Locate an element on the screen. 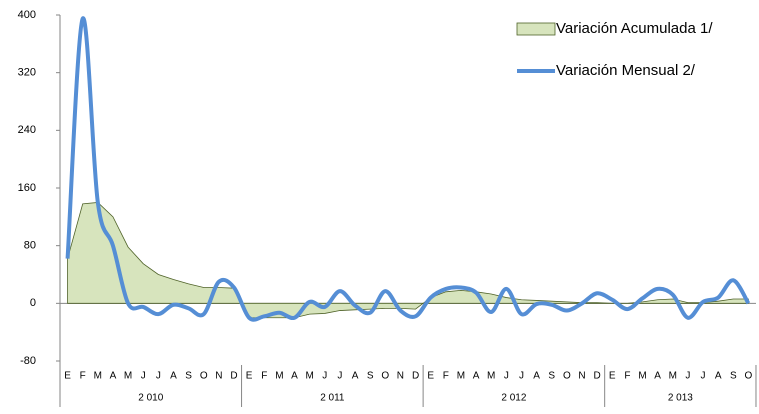  y-tick-label: -80 is located at coordinates (28, 361).